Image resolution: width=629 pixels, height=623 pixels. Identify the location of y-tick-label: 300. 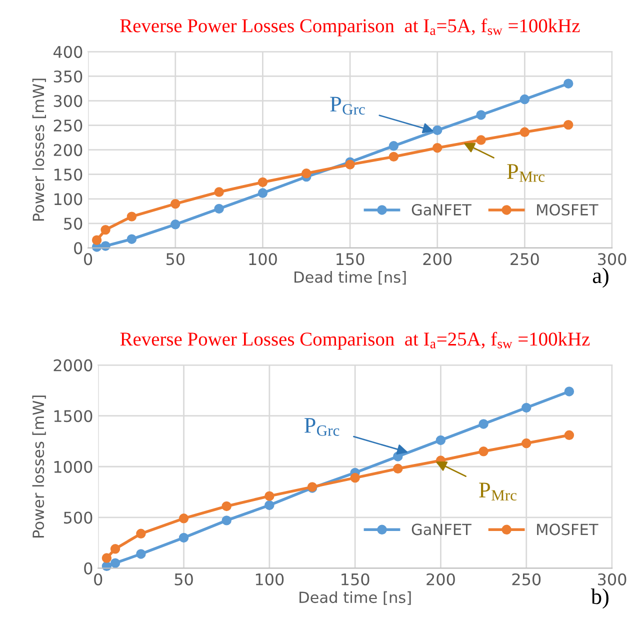
(68, 101).